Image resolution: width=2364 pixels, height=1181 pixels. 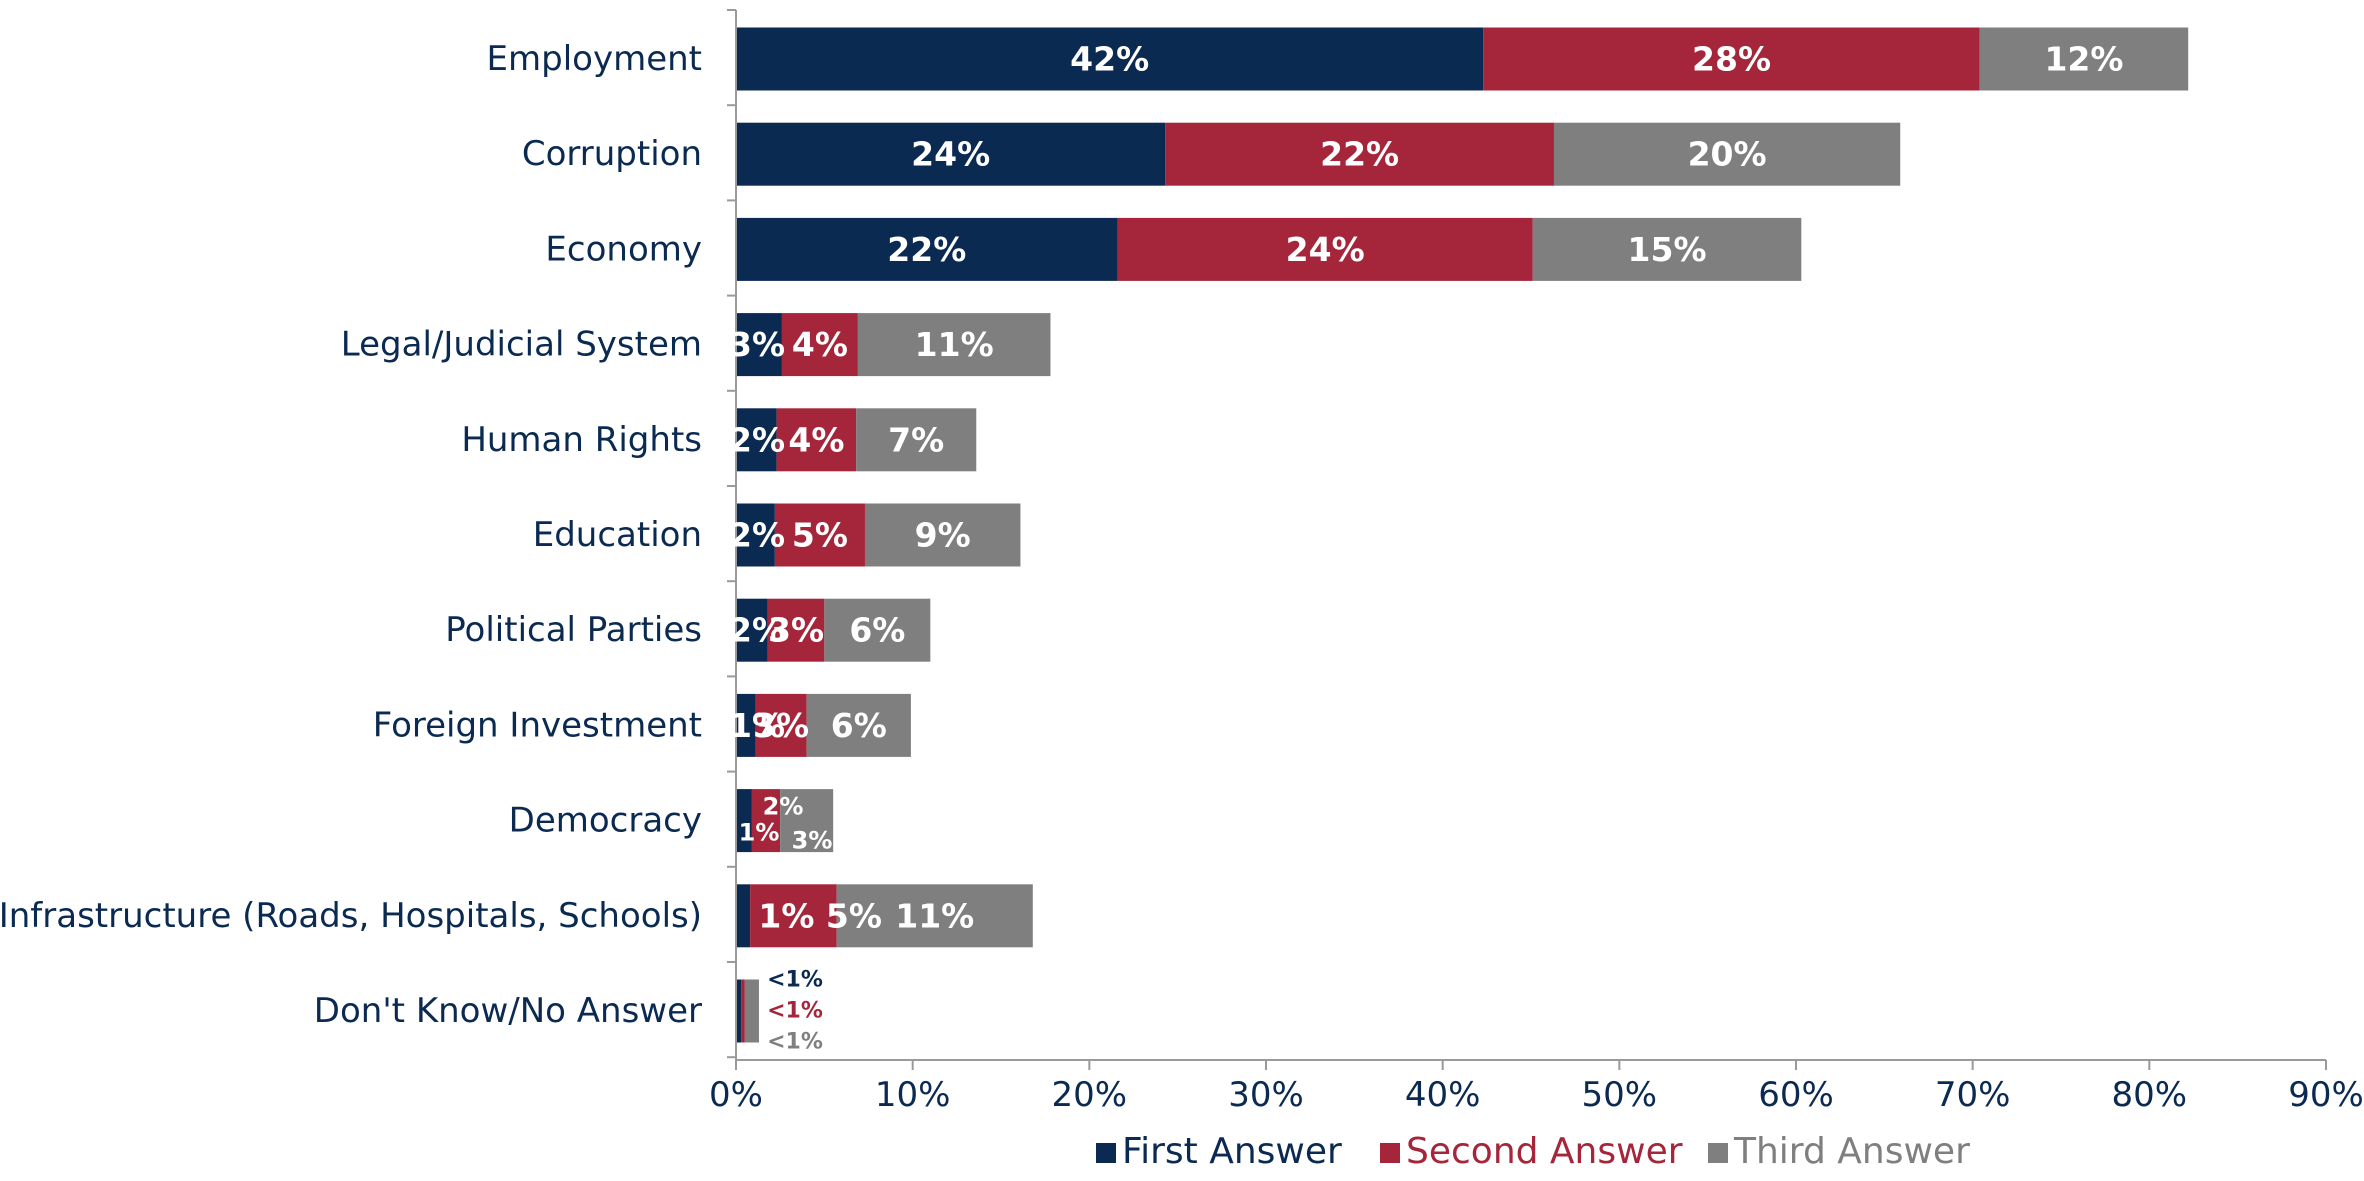 I want to click on x-tick-label: 60%, so click(x=1796, y=1095).